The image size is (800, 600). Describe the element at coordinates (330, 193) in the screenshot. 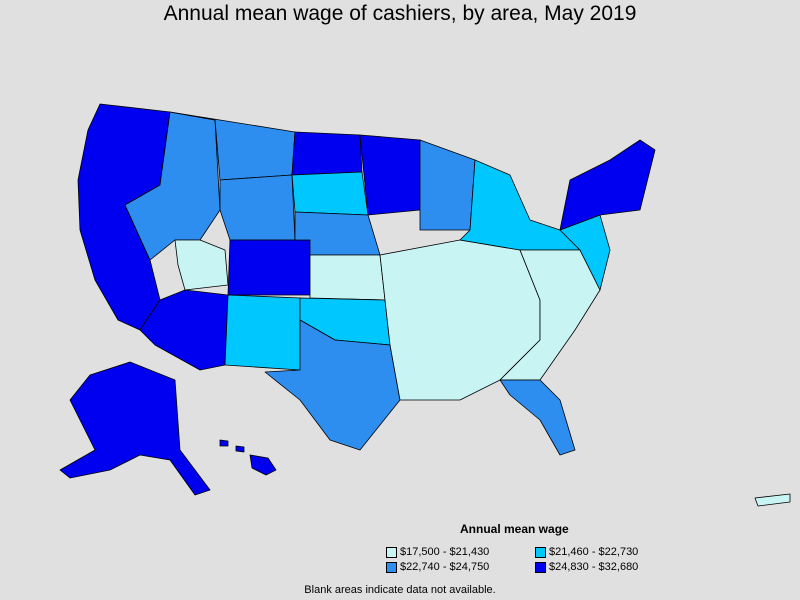

I see `region-south-dakota` at that location.